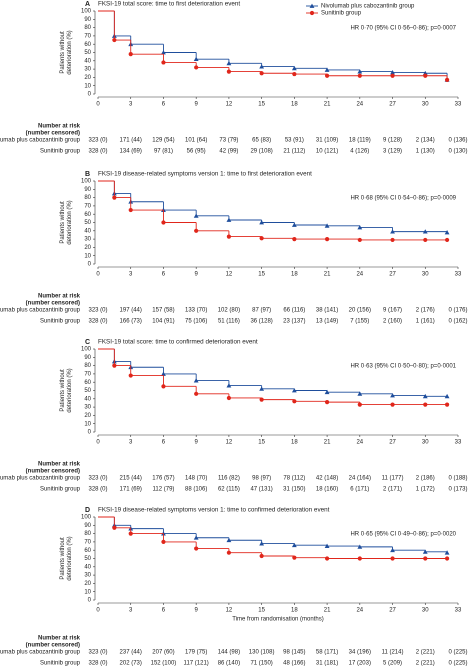 The height and width of the screenshot is (668, 474). What do you see at coordinates (98, 611) in the screenshot?
I see `x-tick-label: 0` at bounding box center [98, 611].